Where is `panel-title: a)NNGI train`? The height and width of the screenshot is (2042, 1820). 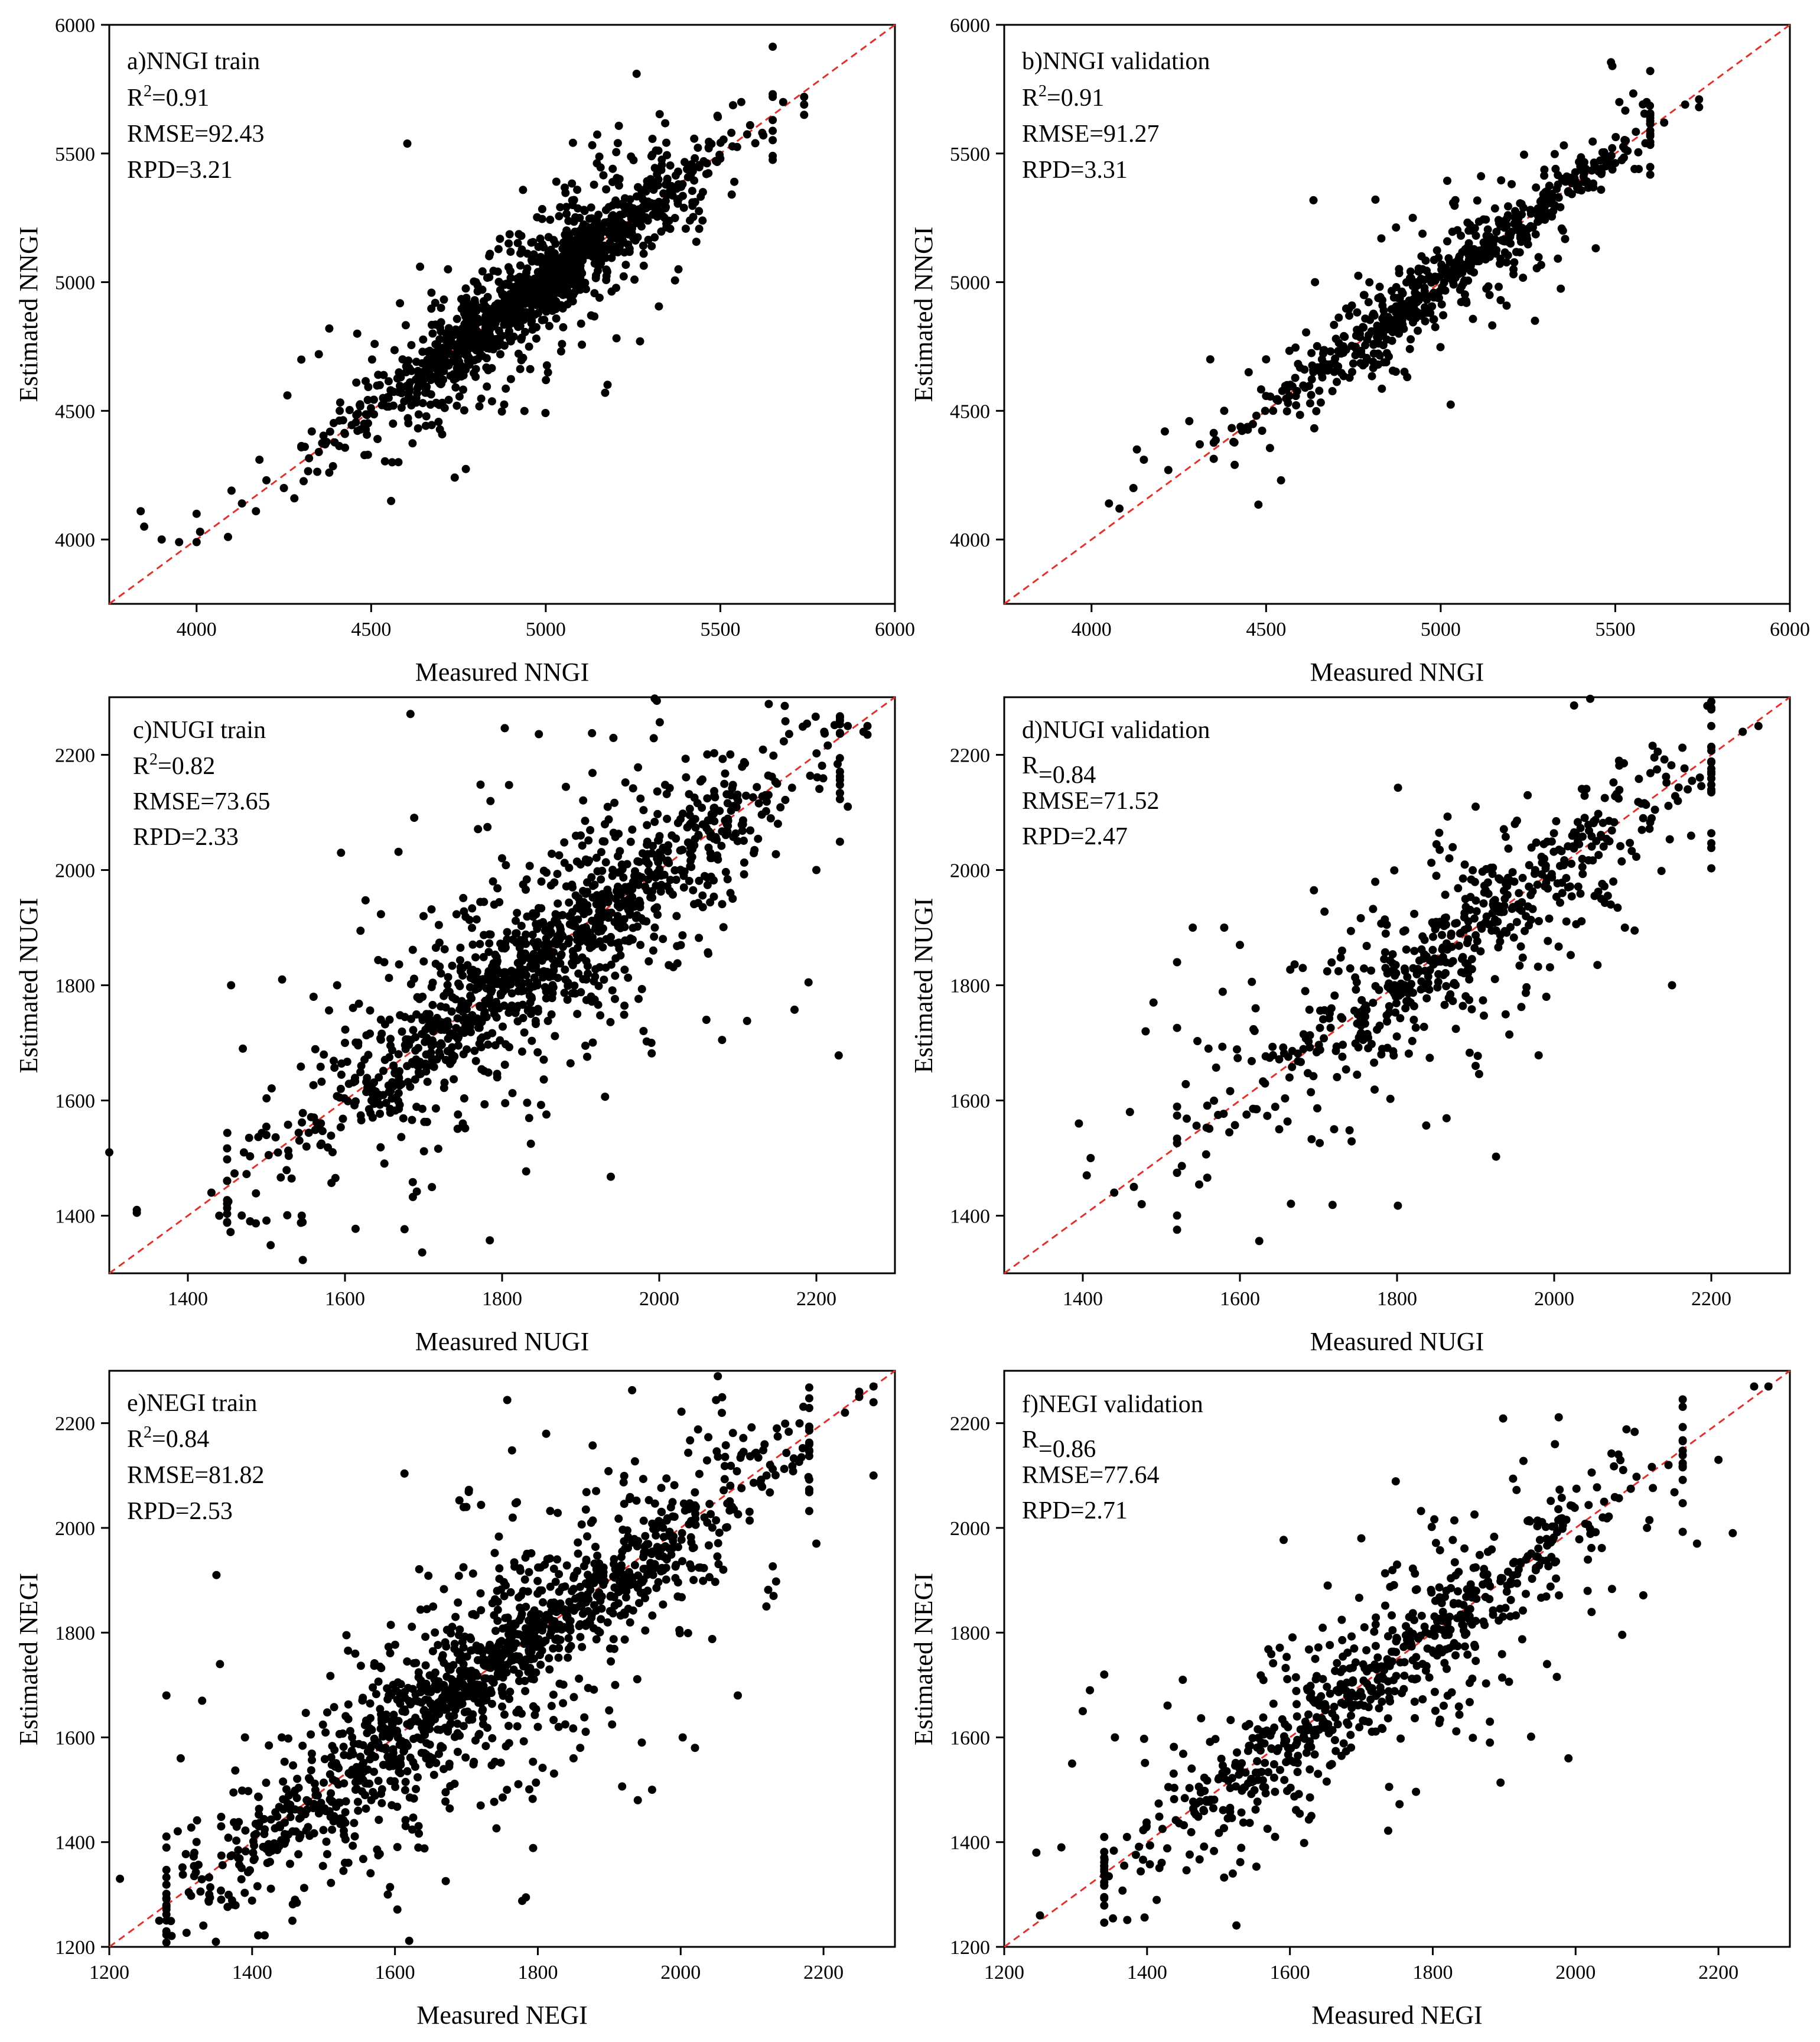 panel-title: a)NNGI train is located at coordinates (193, 62).